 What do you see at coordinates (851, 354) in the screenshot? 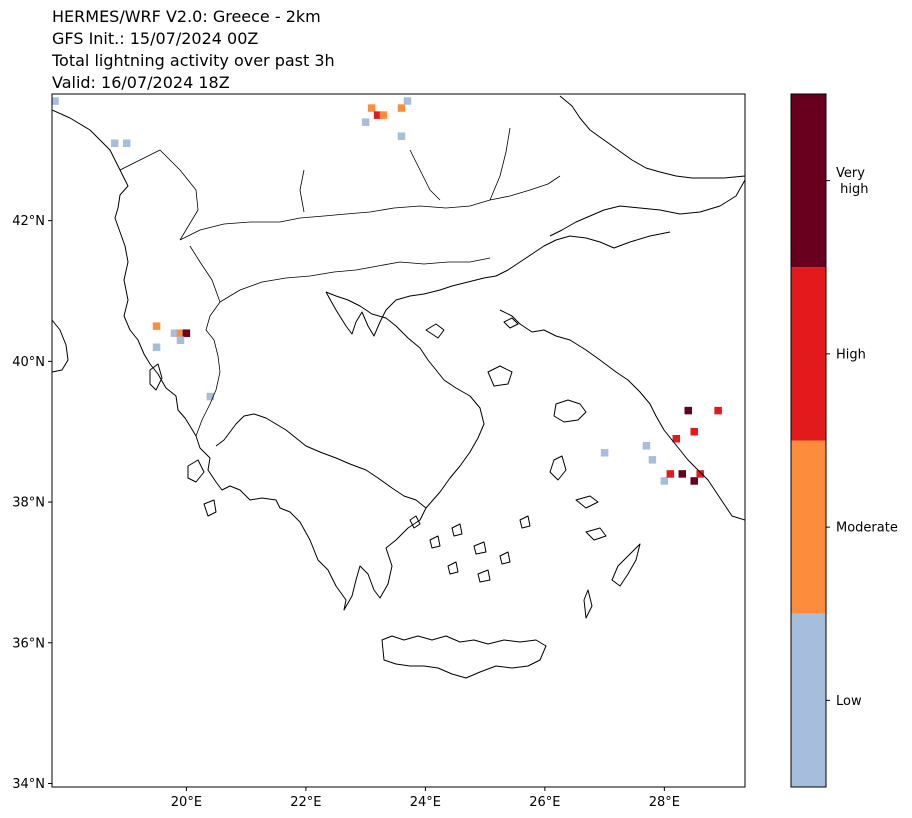
I see `colorbar-label: High` at bounding box center [851, 354].